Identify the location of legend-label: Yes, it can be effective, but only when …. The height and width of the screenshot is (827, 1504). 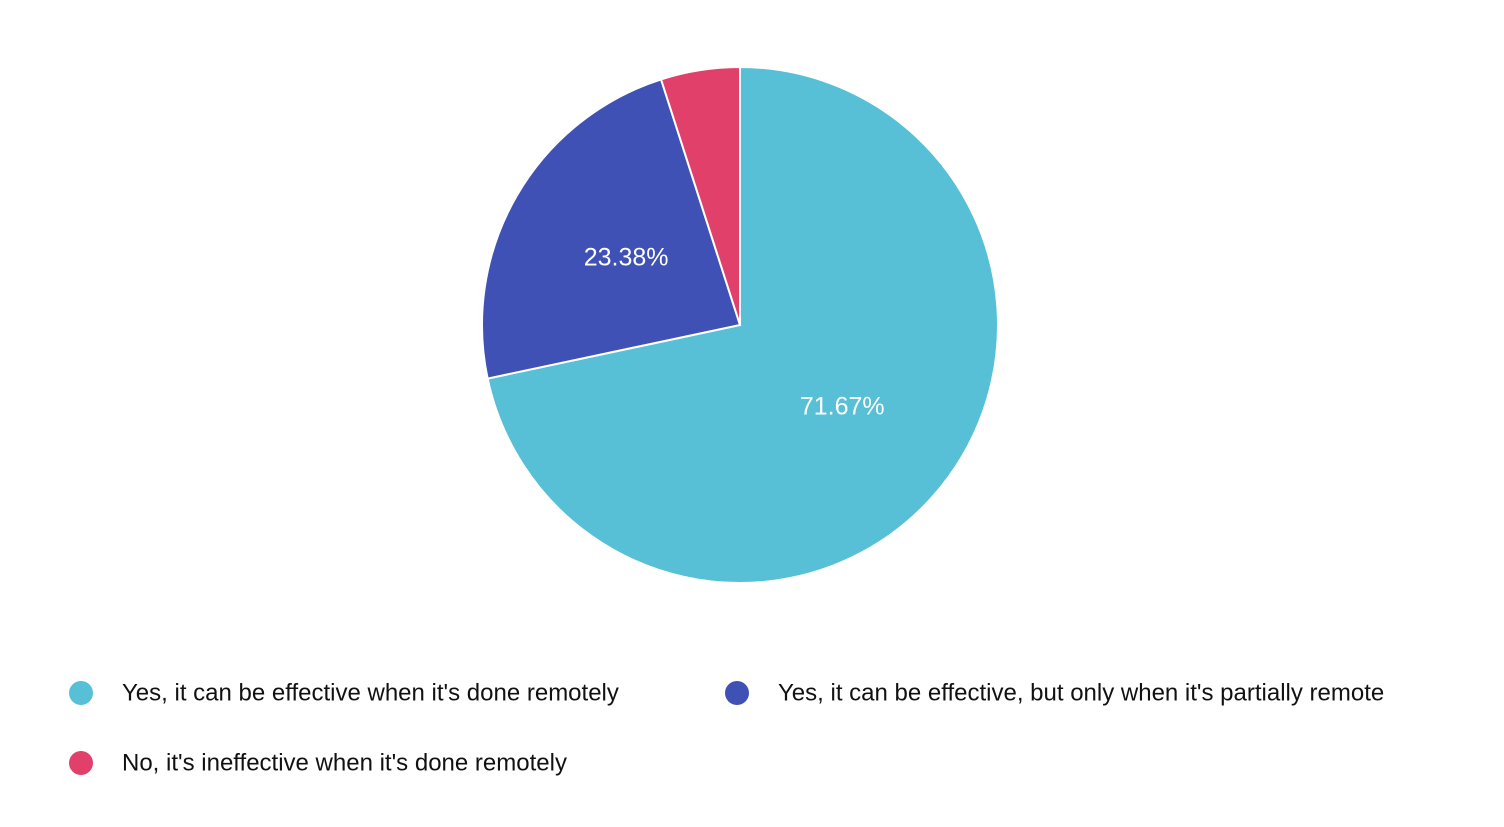
(1081, 692).